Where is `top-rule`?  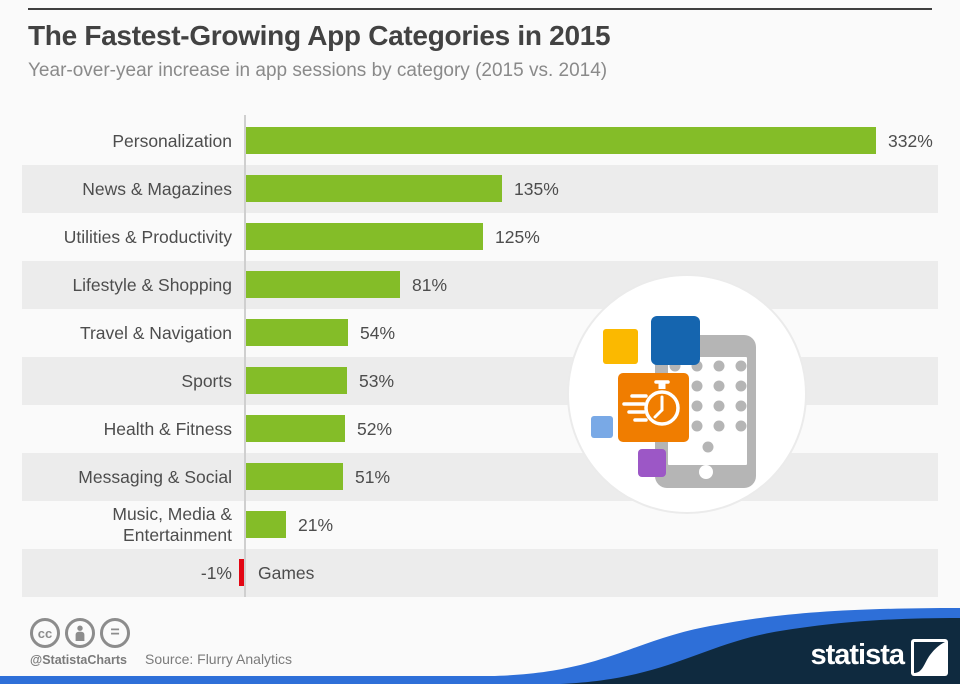
top-rule is located at coordinates (480, 9).